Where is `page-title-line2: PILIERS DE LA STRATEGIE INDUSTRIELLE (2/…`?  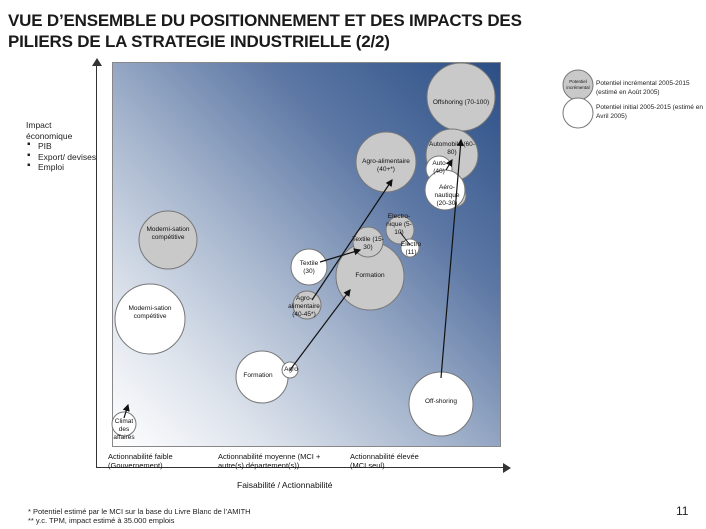
page-title-line2: PILIERS DE LA STRATEGIE INDUSTRIELLE (2/… is located at coordinates (199, 41).